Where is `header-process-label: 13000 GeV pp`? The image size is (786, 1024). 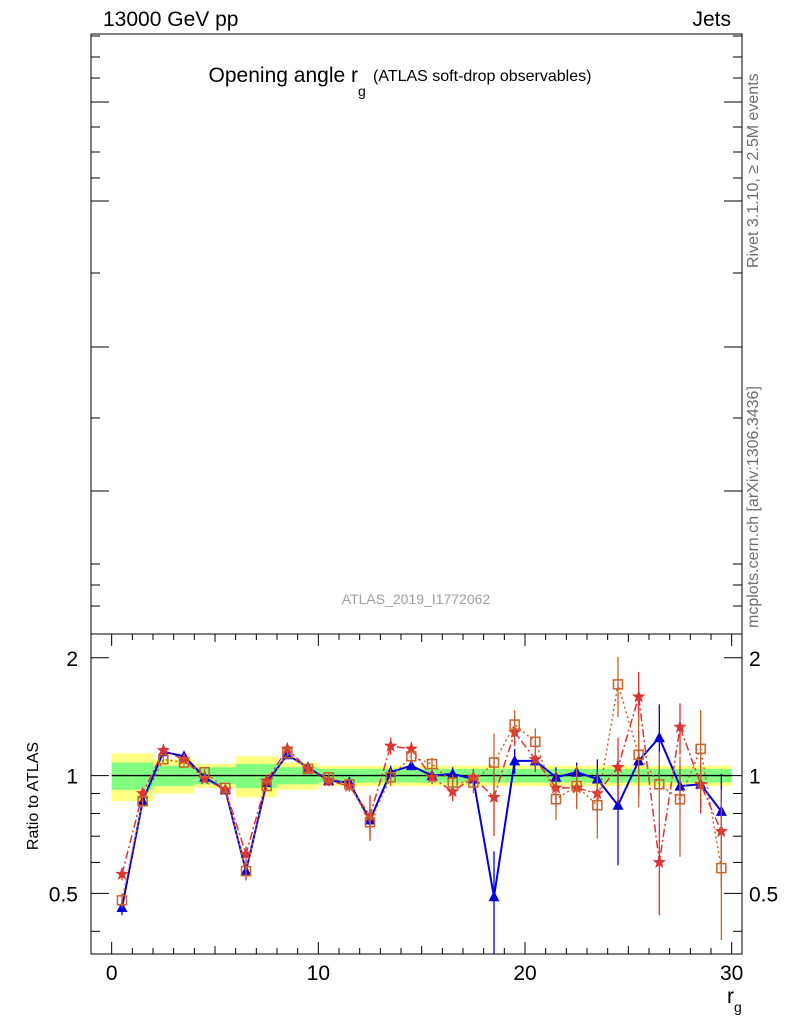 header-process-label: 13000 GeV pp is located at coordinates (171, 19).